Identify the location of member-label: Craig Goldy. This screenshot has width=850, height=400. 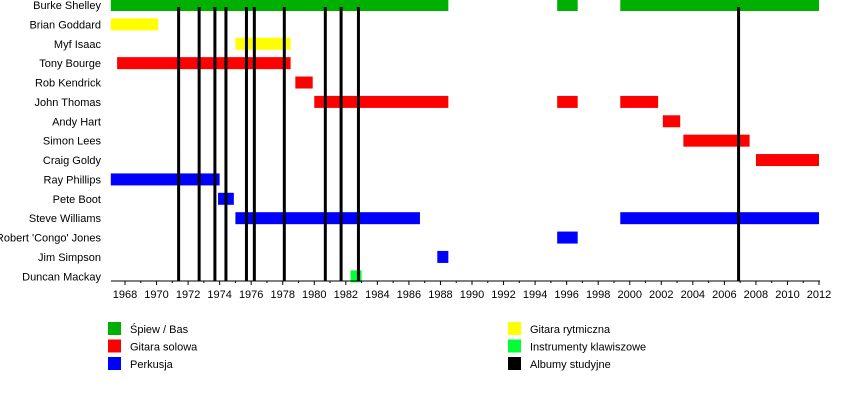
(72, 161).